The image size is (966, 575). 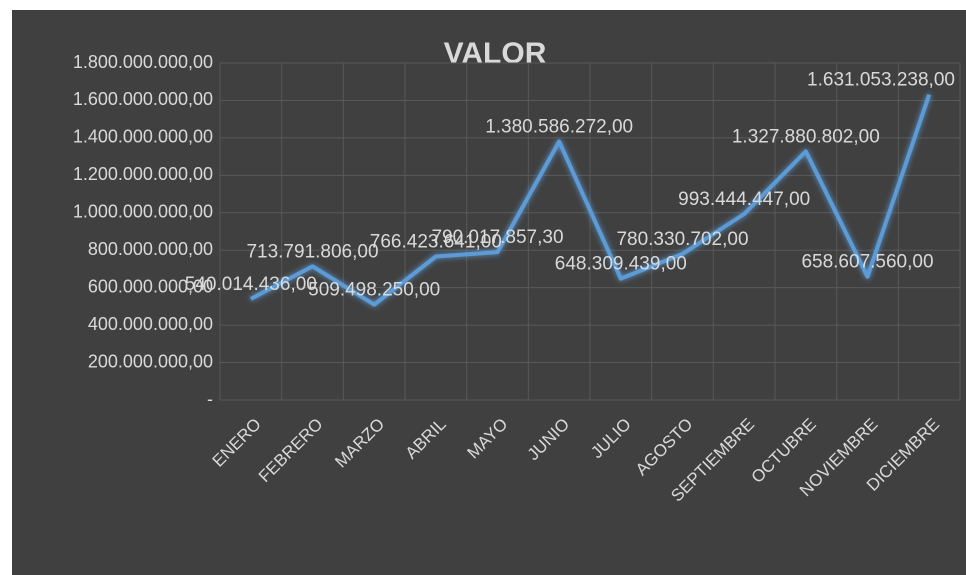 I want to click on data-label: 993.444.447,00, so click(x=744, y=199).